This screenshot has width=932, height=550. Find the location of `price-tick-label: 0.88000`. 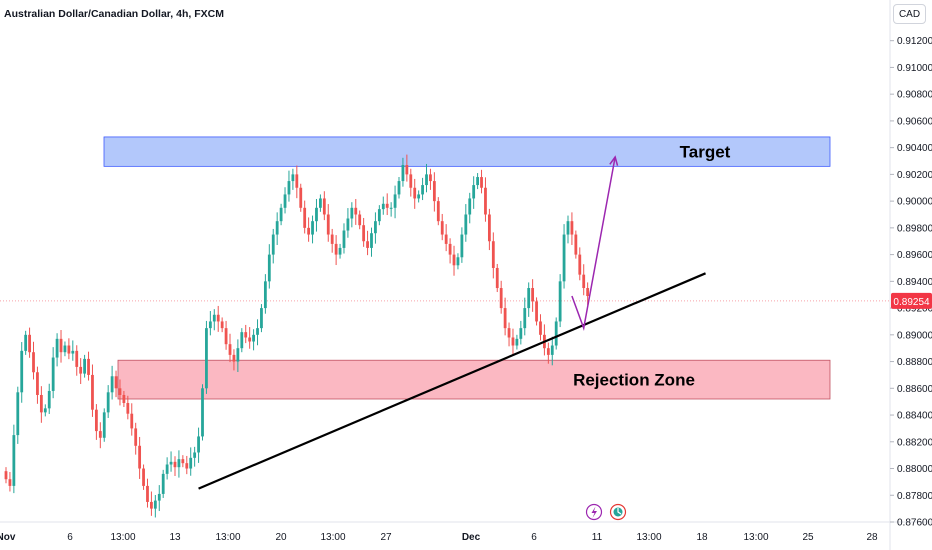

price-tick-label: 0.88000 is located at coordinates (914, 469).